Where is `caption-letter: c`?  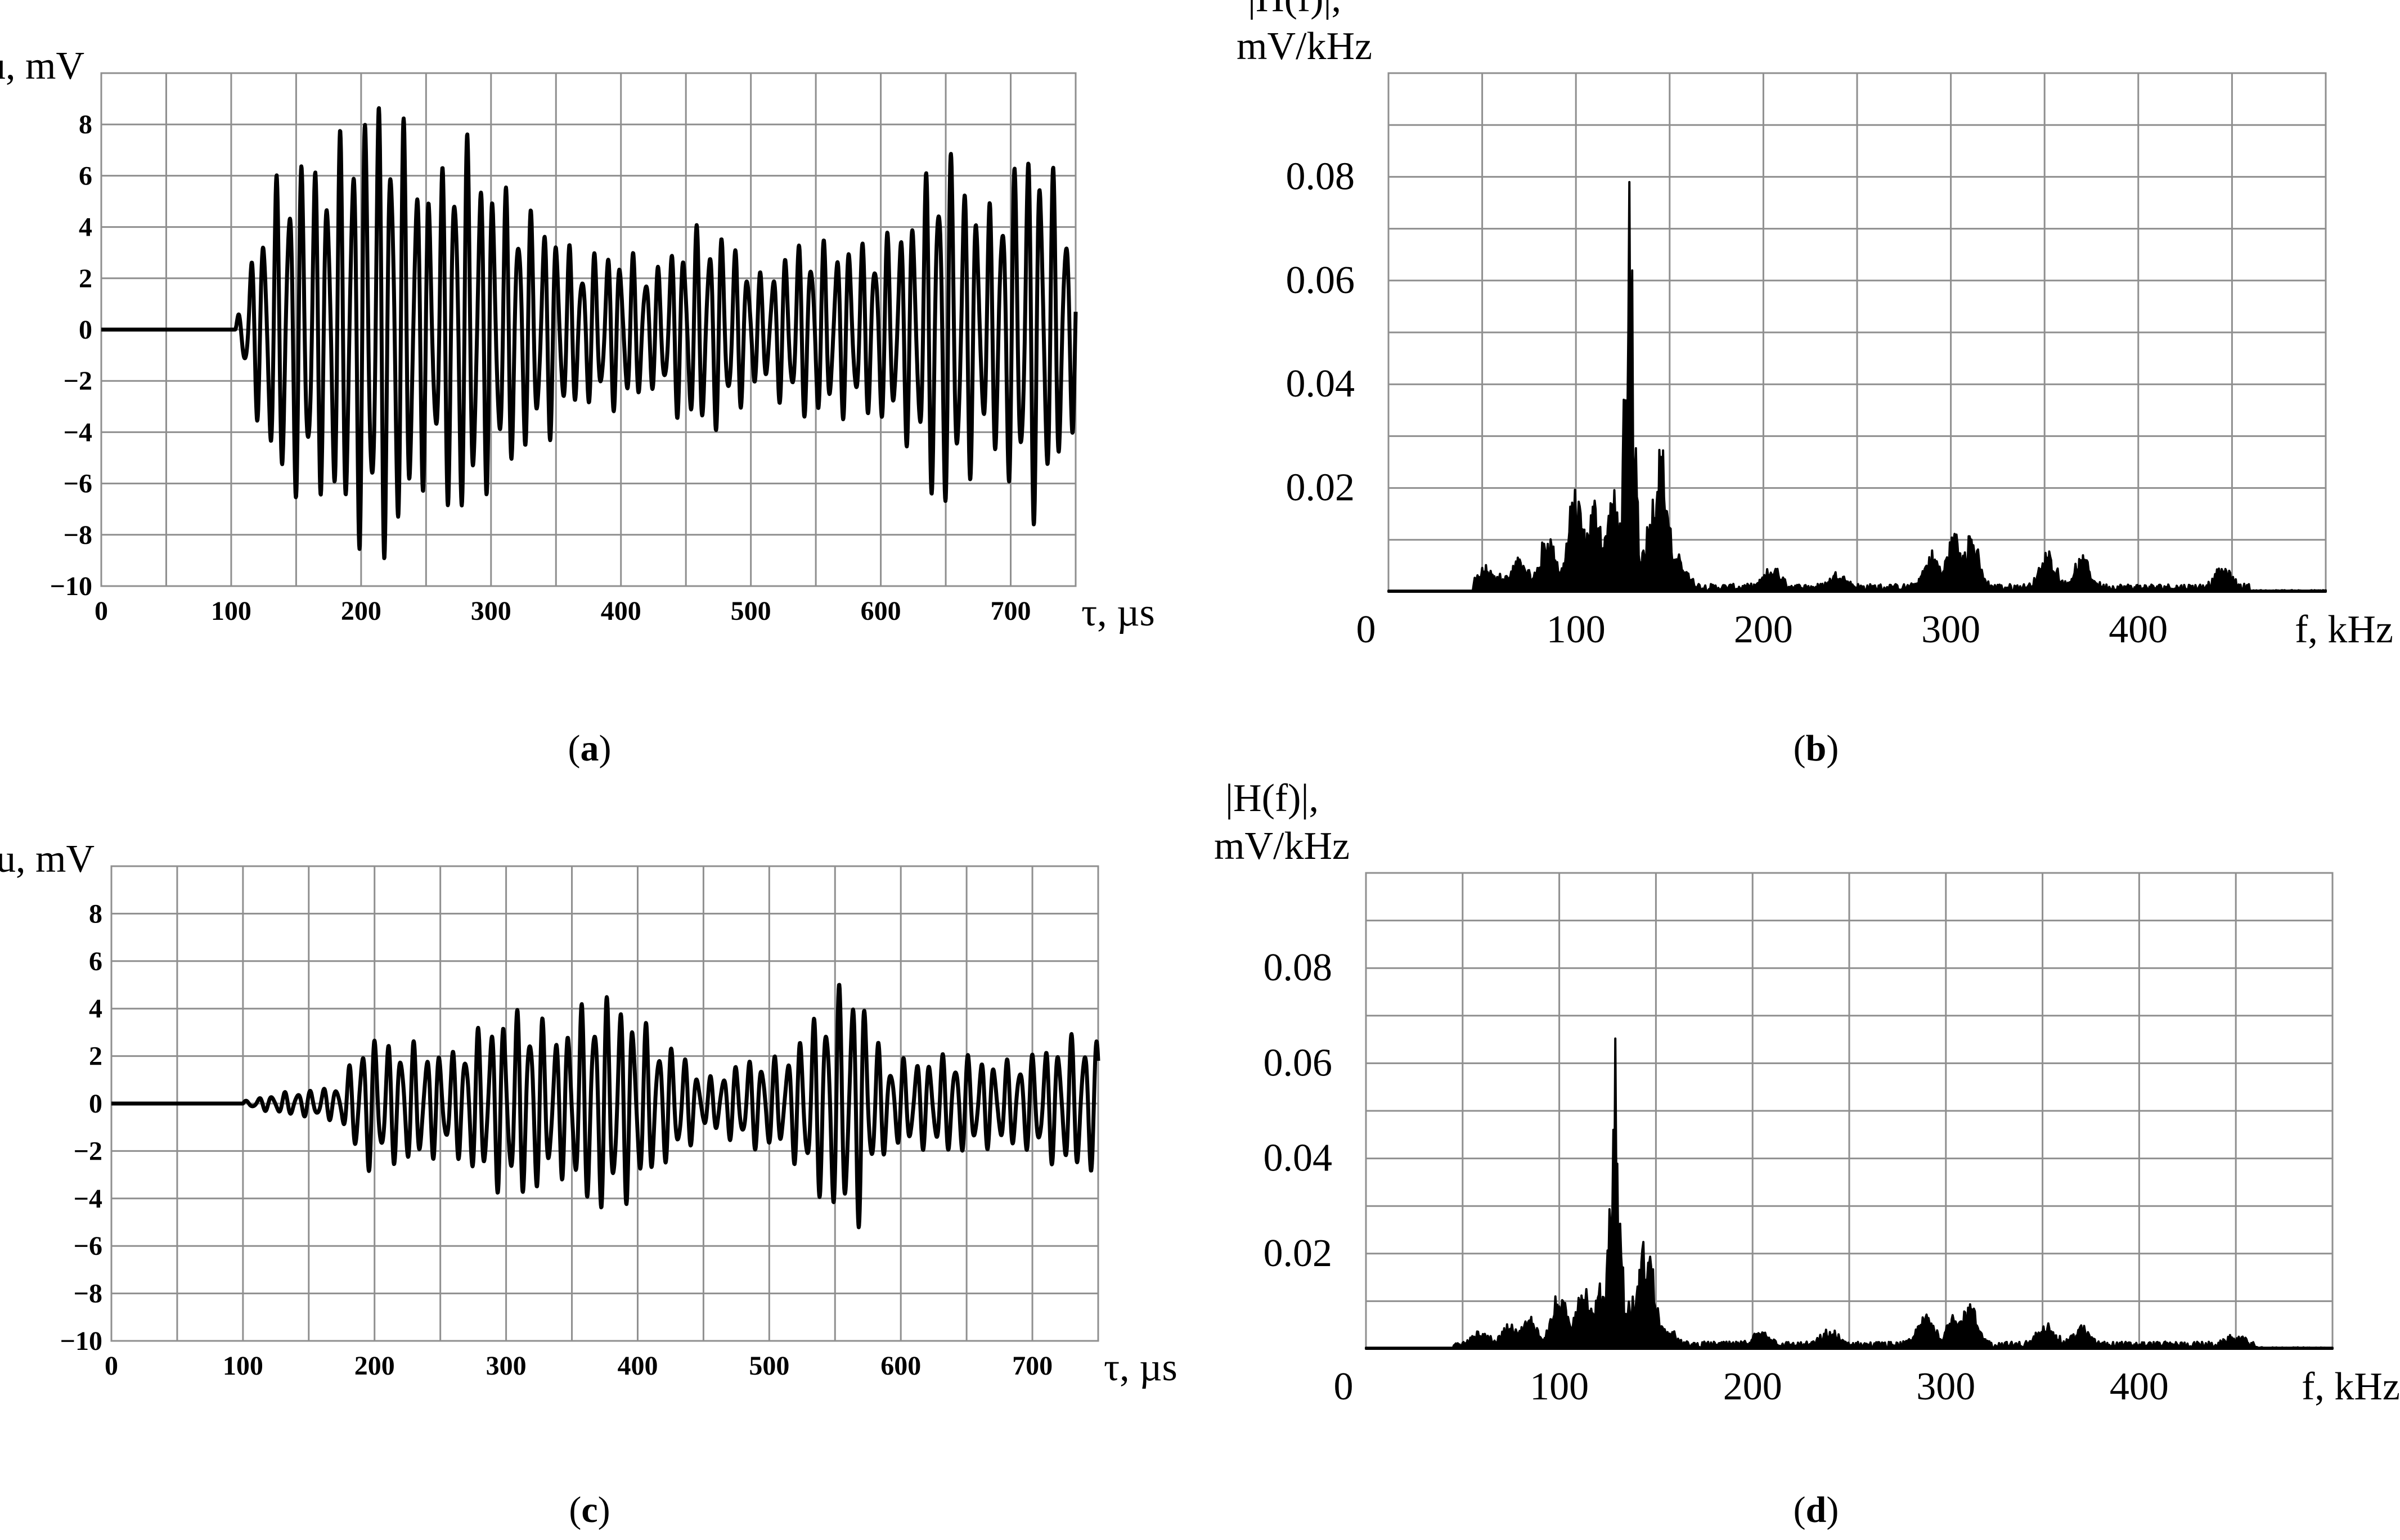
caption-letter: c is located at coordinates (589, 1509).